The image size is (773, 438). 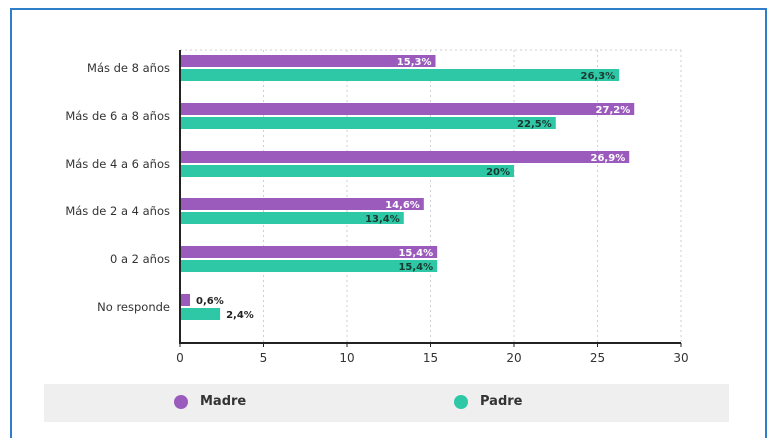 I want to click on legend-swatch-madre, so click(x=181, y=401).